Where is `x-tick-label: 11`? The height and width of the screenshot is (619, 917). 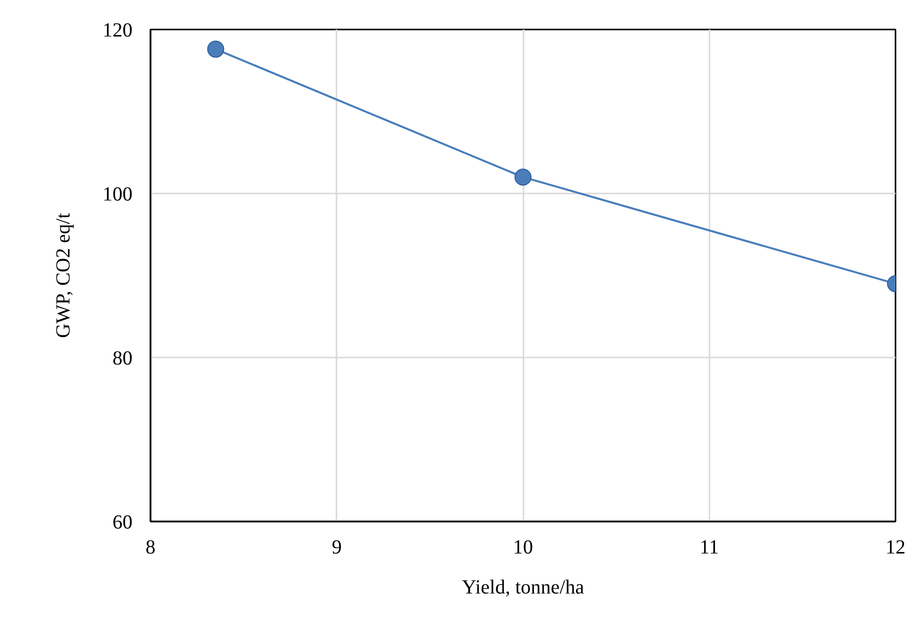 x-tick-label: 11 is located at coordinates (709, 547).